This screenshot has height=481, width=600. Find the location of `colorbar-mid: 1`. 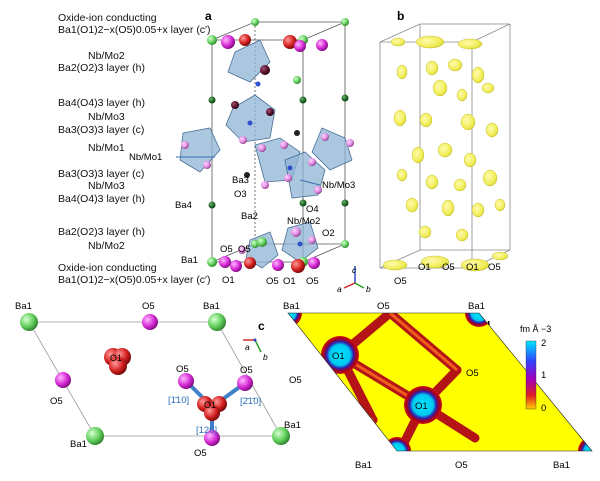

colorbar-mid: 1 is located at coordinates (543, 375).